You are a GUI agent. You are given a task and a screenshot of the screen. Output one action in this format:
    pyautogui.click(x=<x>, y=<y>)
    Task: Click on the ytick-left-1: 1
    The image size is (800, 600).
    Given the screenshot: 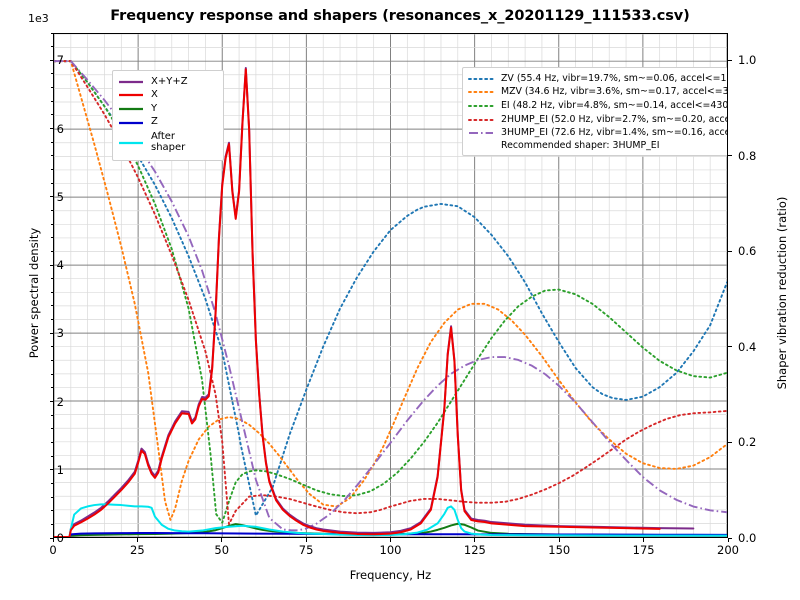 What is the action you would take?
    pyautogui.click(x=60, y=469)
    